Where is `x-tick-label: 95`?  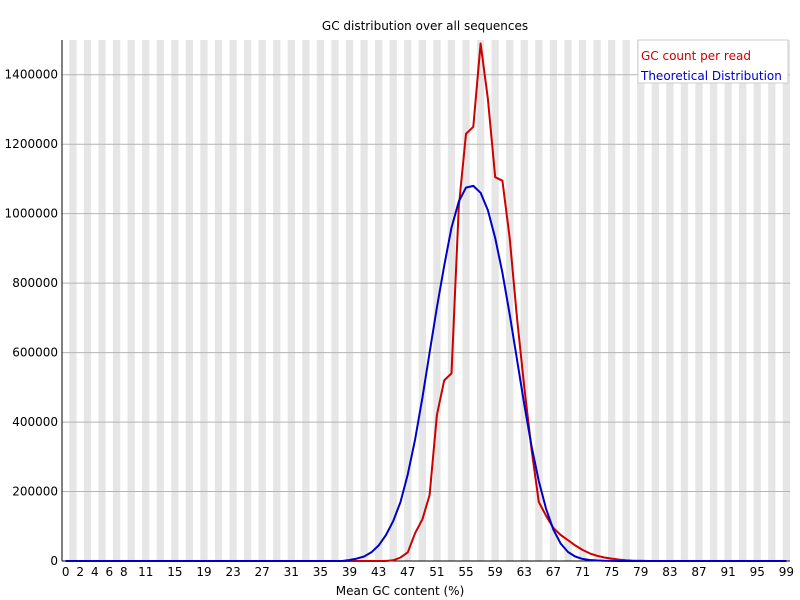 x-tick-label: 95 is located at coordinates (757, 572).